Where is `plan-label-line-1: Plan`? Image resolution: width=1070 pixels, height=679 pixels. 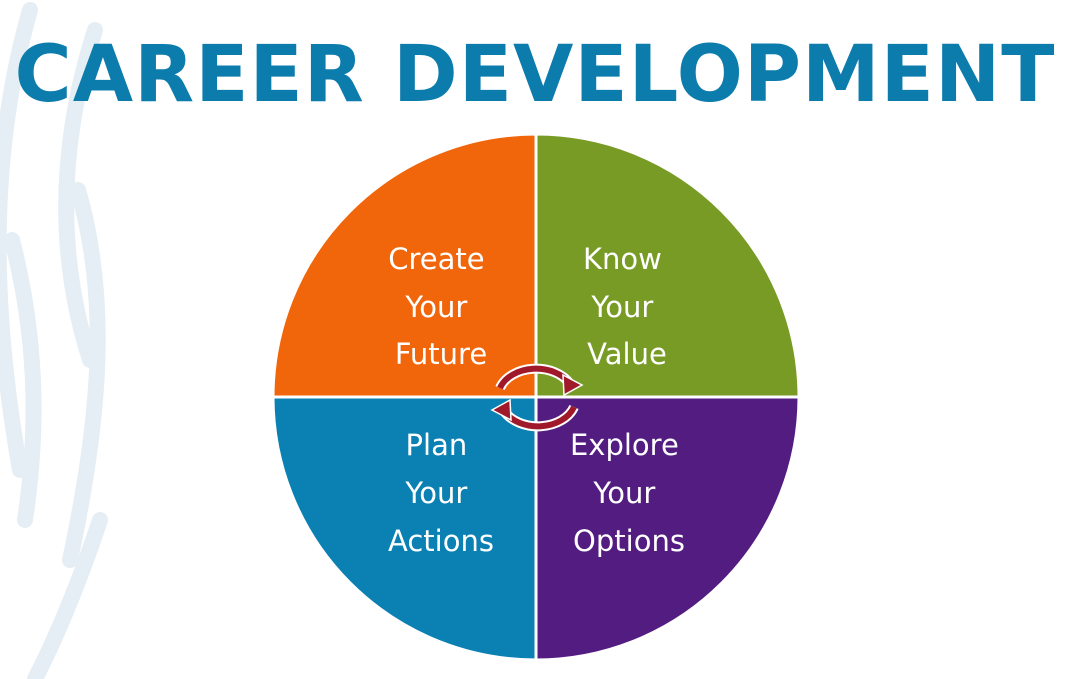
plan-label-line-1: Plan is located at coordinates (437, 445).